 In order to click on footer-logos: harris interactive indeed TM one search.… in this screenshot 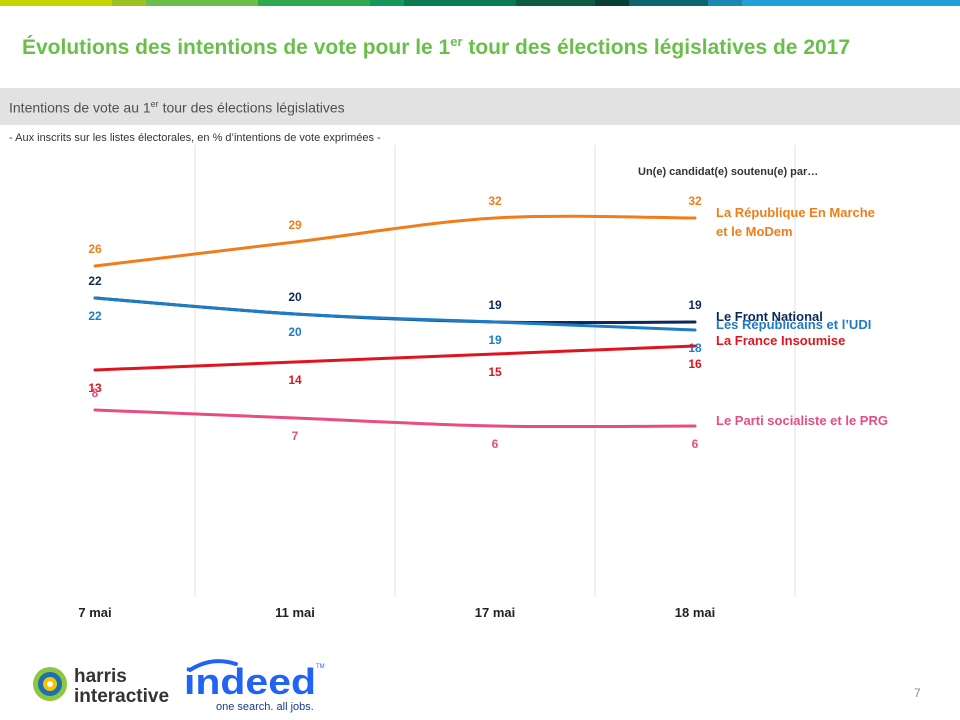, I will do `click(179, 686)`.